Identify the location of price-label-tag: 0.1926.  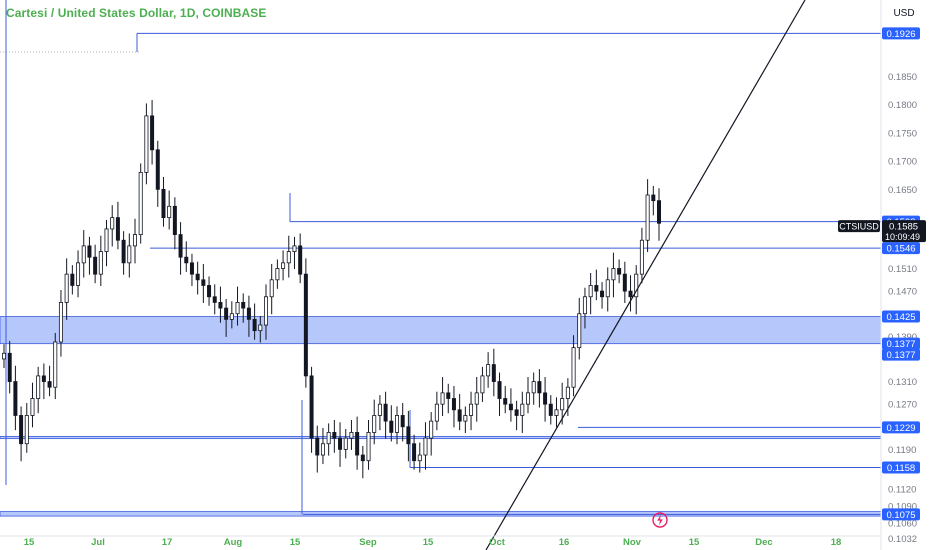
(901, 33).